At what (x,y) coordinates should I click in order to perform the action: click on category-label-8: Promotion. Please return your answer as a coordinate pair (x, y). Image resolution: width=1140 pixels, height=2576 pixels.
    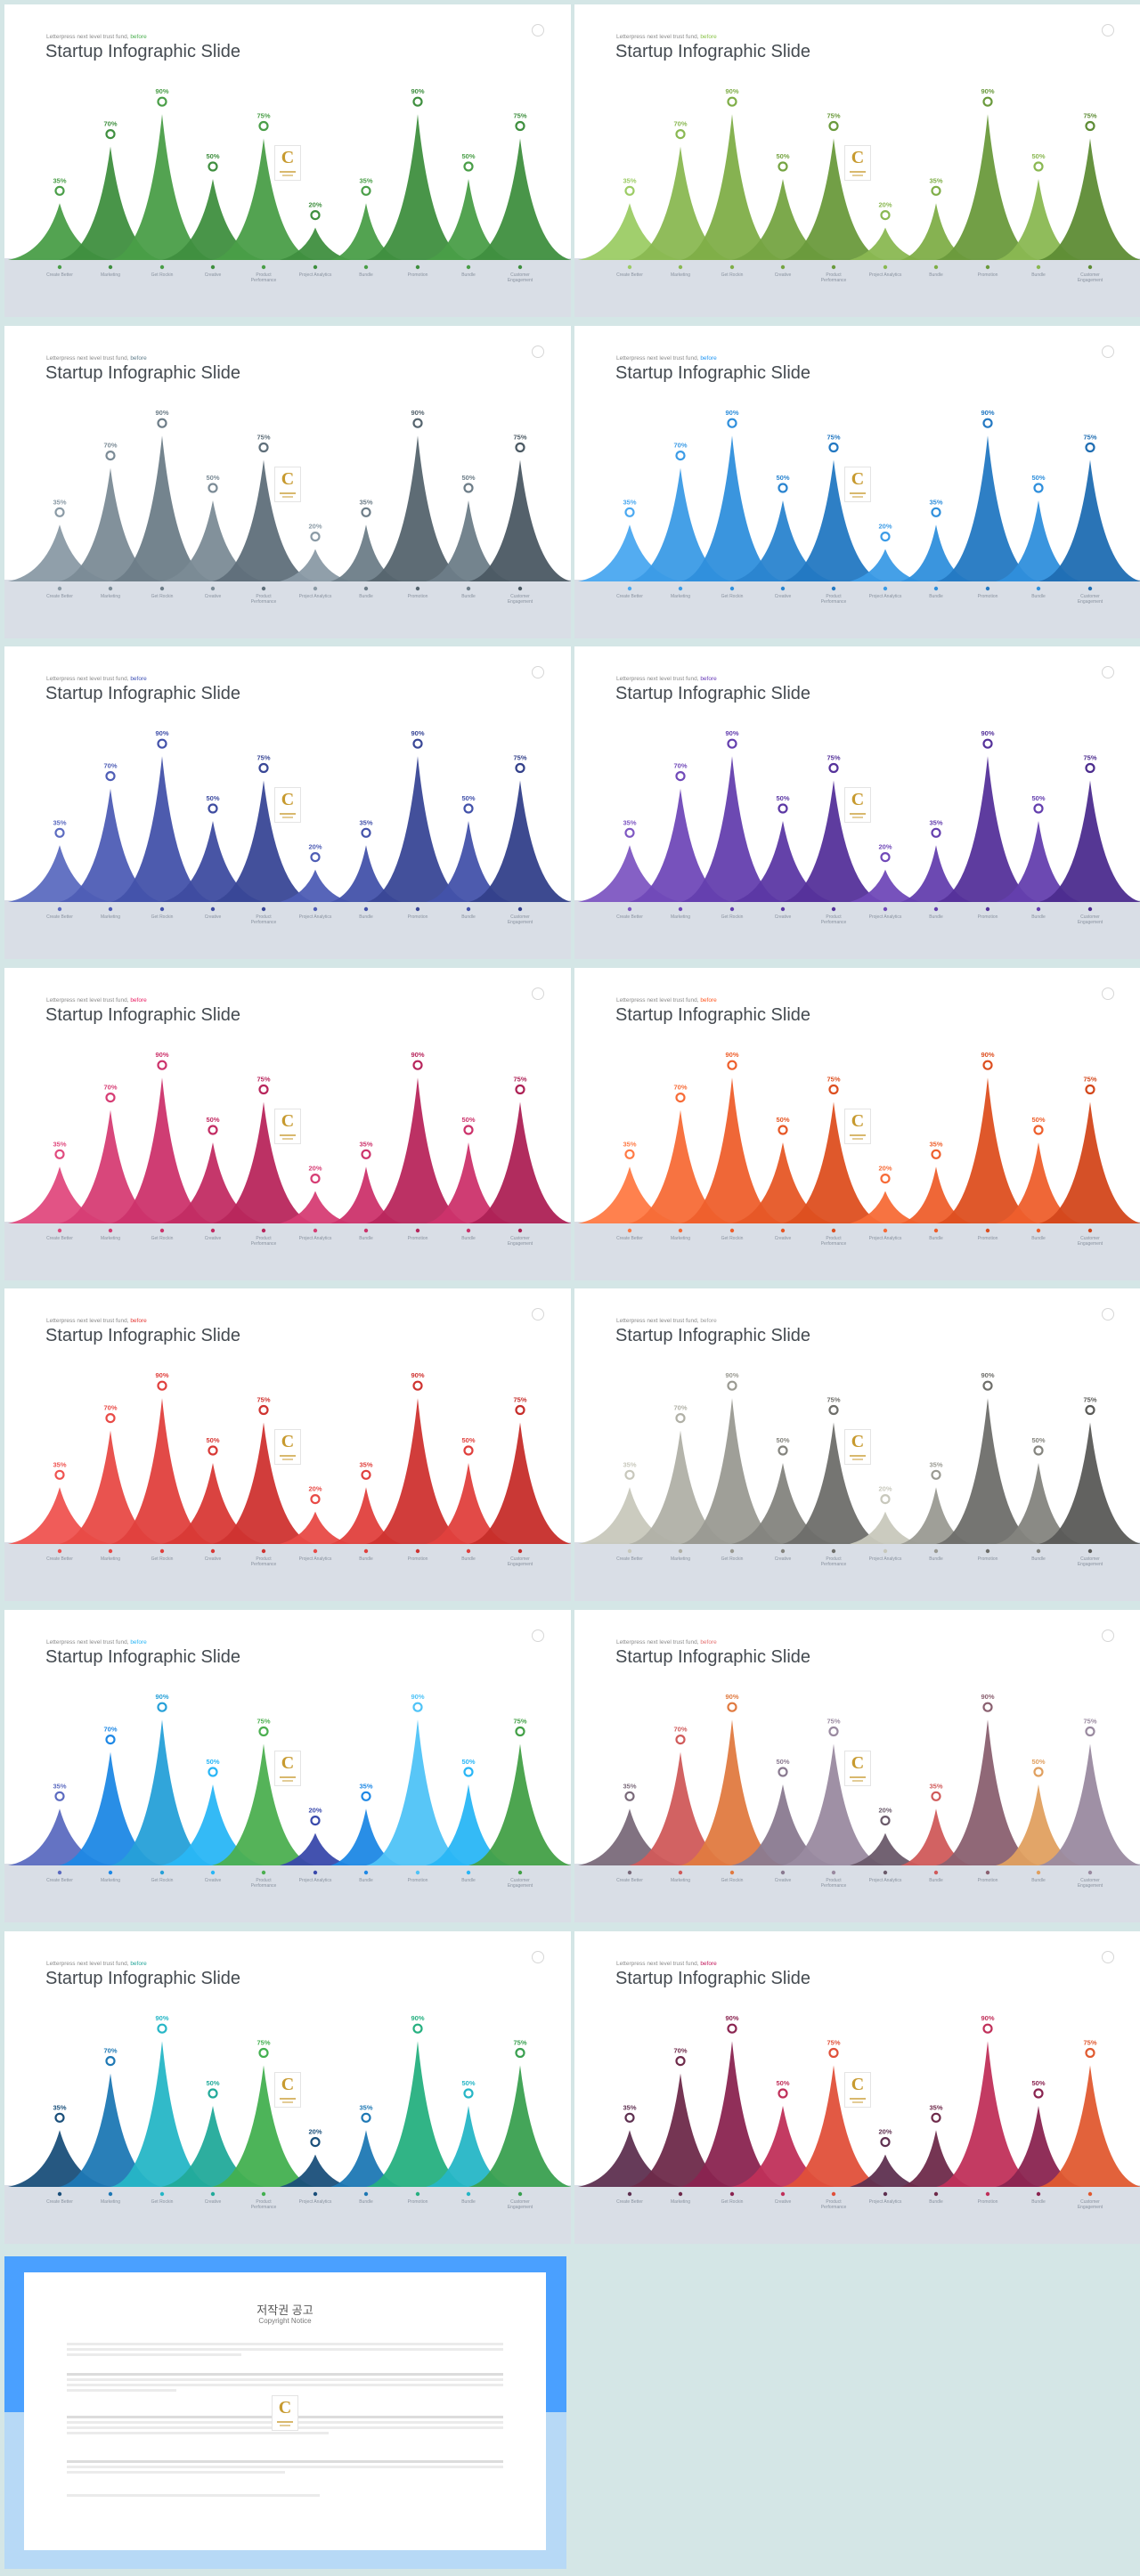
    Looking at the image, I should click on (987, 1559).